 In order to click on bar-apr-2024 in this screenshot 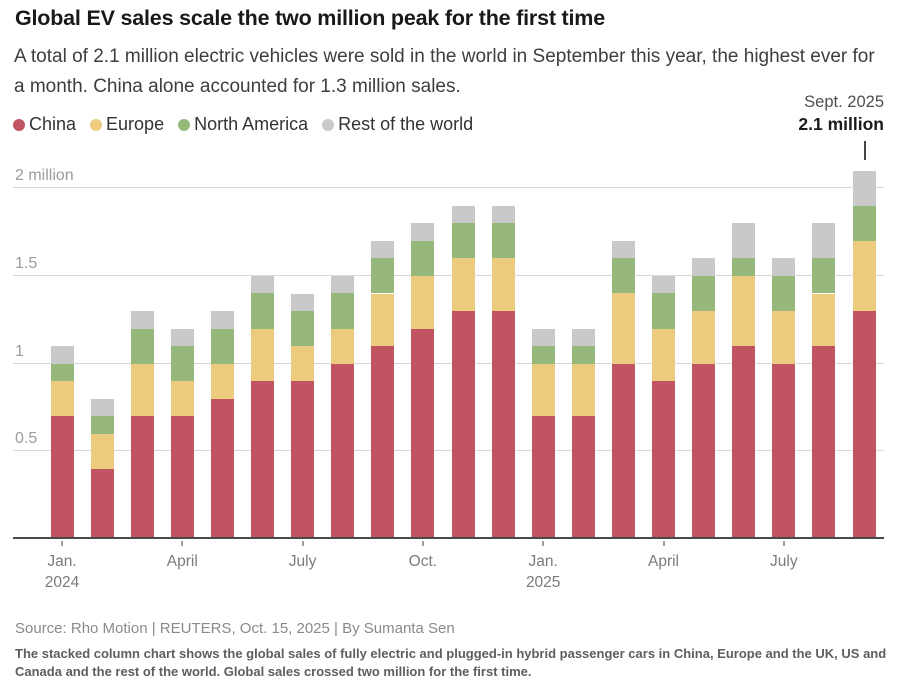, I will do `click(182, 344)`.